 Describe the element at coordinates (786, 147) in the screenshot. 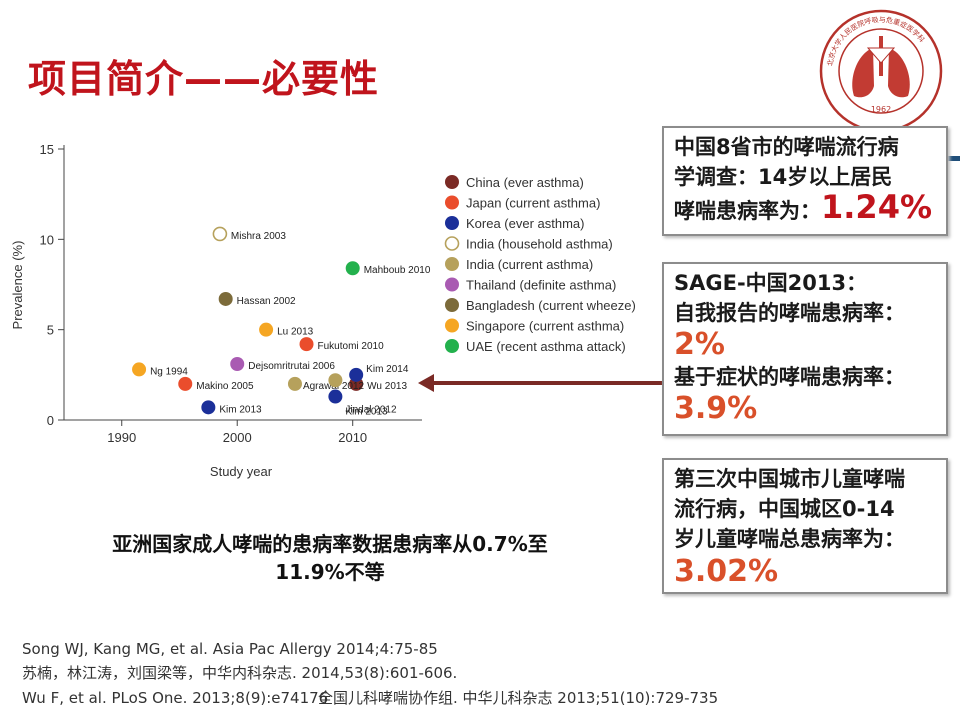

I see `box1-line1: 中国8省市的哮喘流行病` at that location.